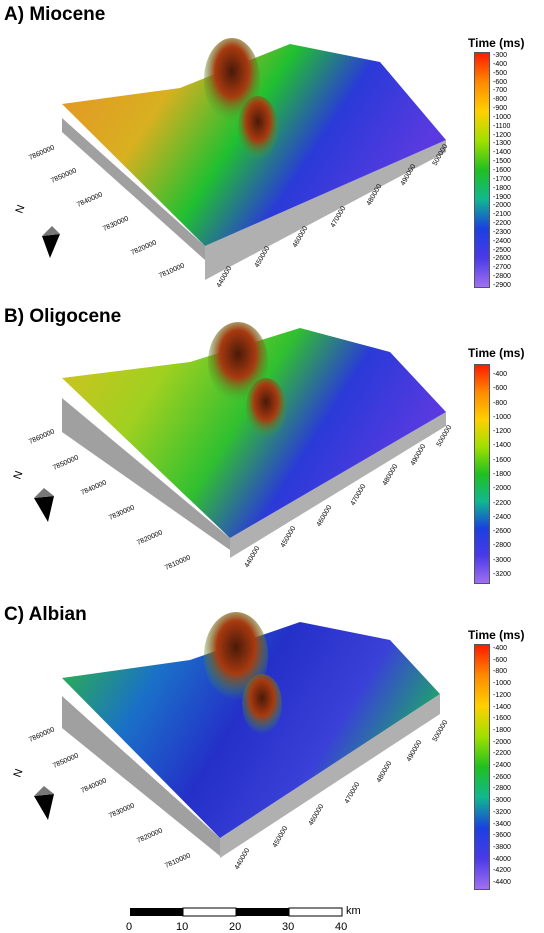 This screenshot has width=544, height=933. I want to click on legend-label: -3600, so click(502, 836).